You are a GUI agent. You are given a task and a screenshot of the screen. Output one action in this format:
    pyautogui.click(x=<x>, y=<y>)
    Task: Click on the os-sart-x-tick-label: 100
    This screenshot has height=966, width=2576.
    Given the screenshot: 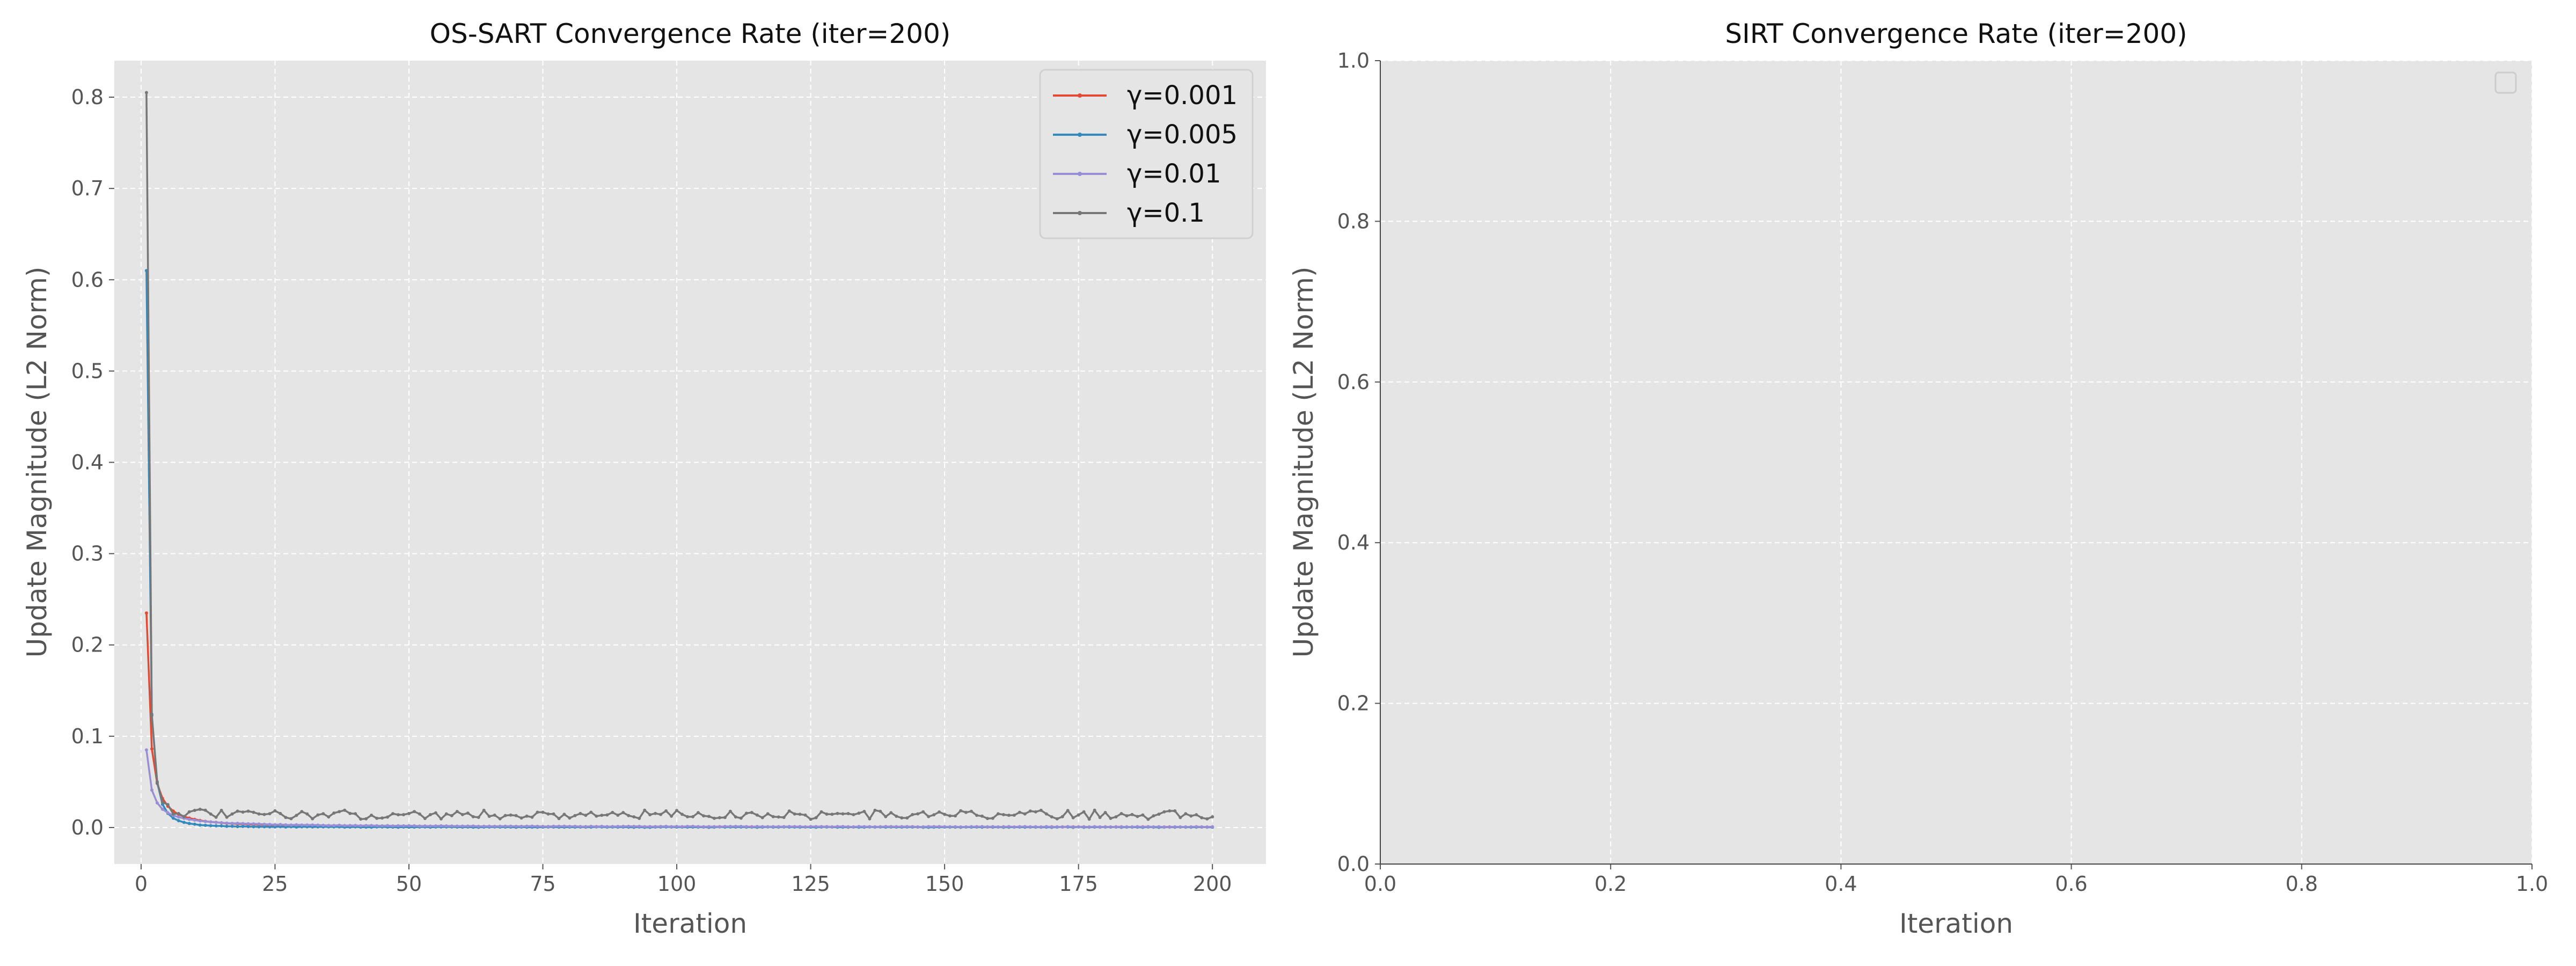 What is the action you would take?
    pyautogui.click(x=677, y=884)
    